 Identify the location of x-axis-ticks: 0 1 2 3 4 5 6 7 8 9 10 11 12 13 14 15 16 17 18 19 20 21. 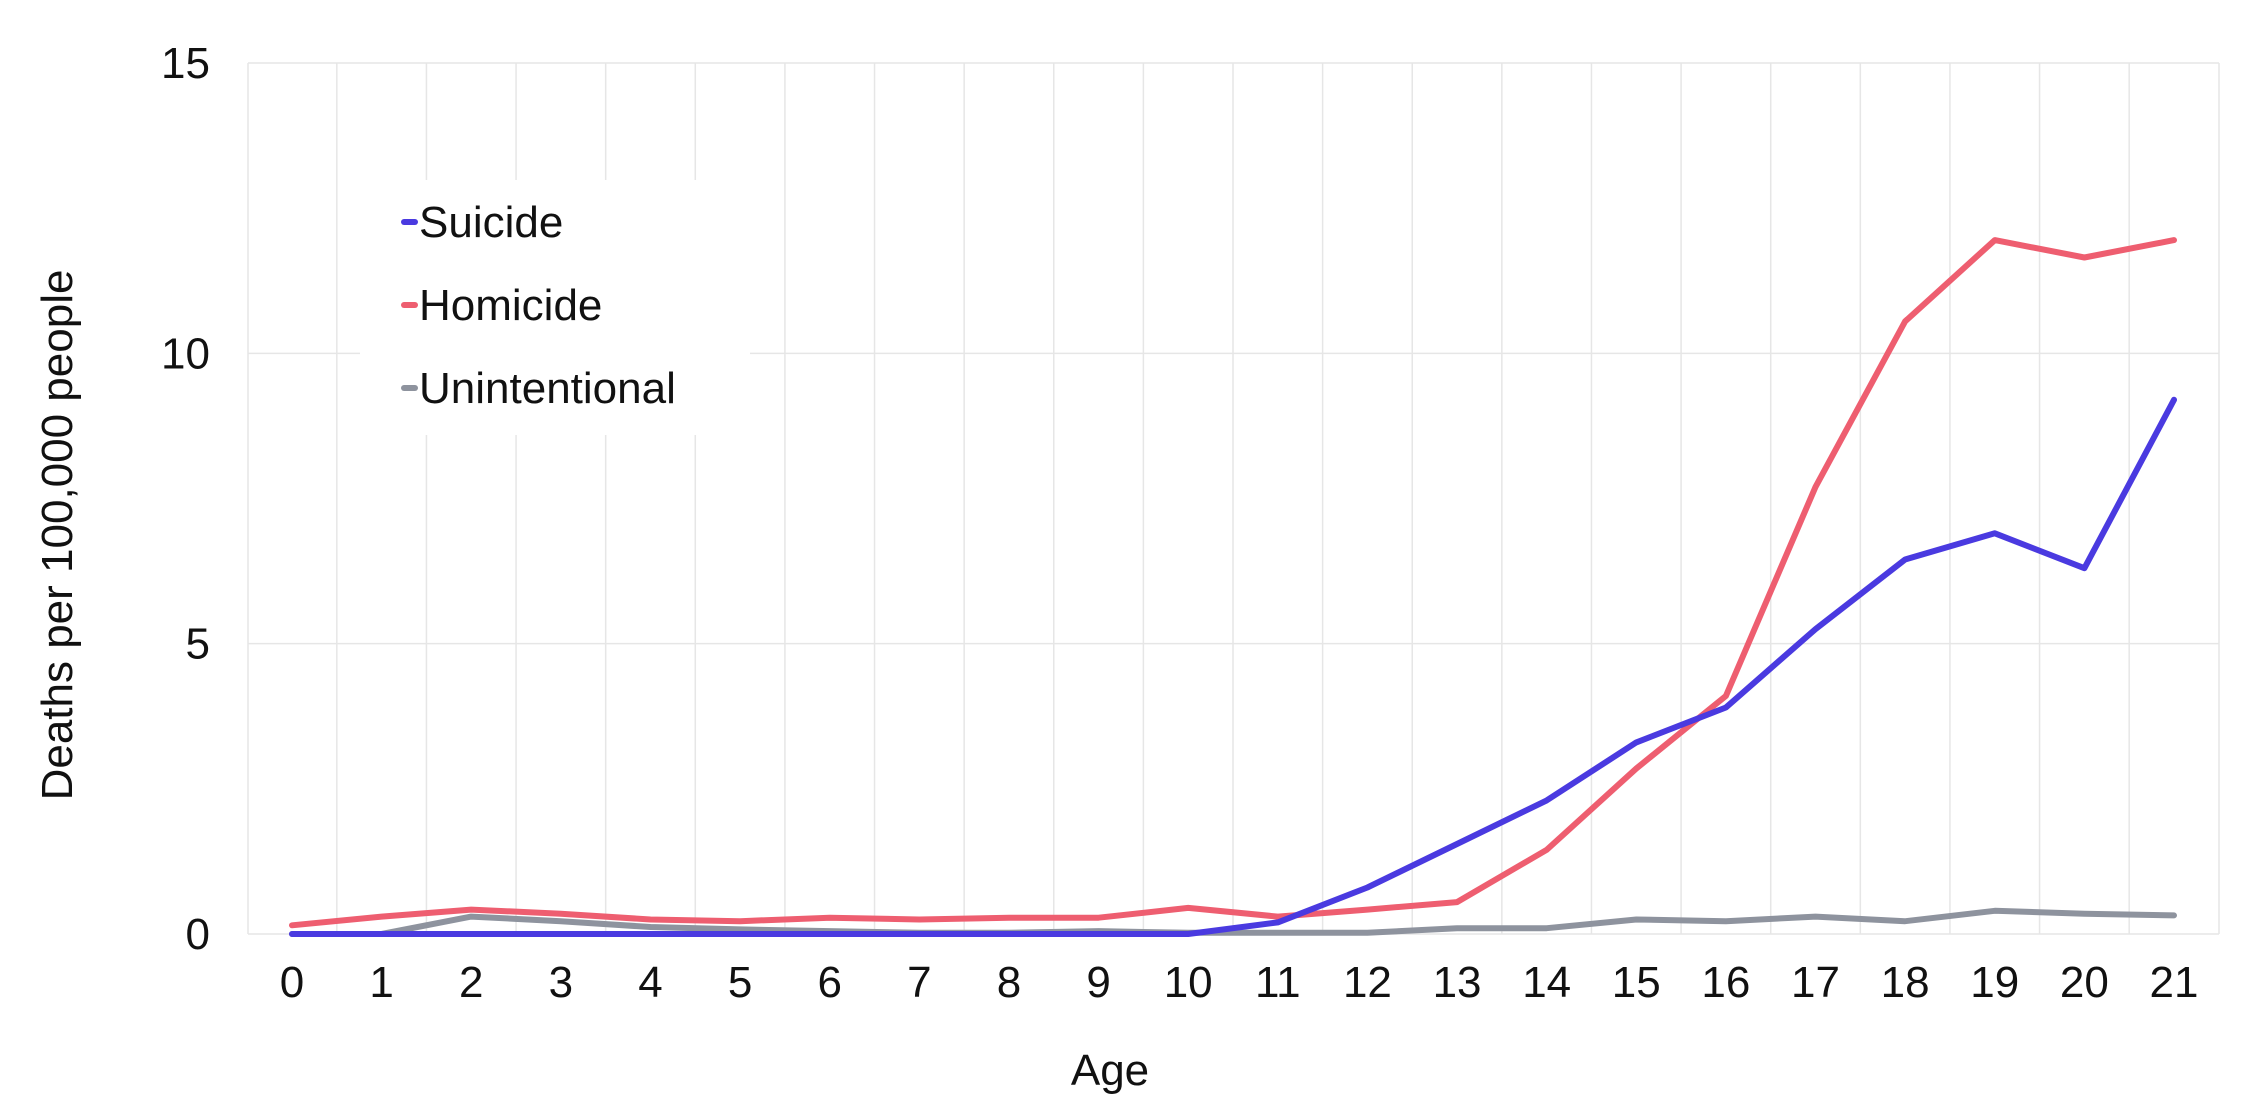
(1239, 982).